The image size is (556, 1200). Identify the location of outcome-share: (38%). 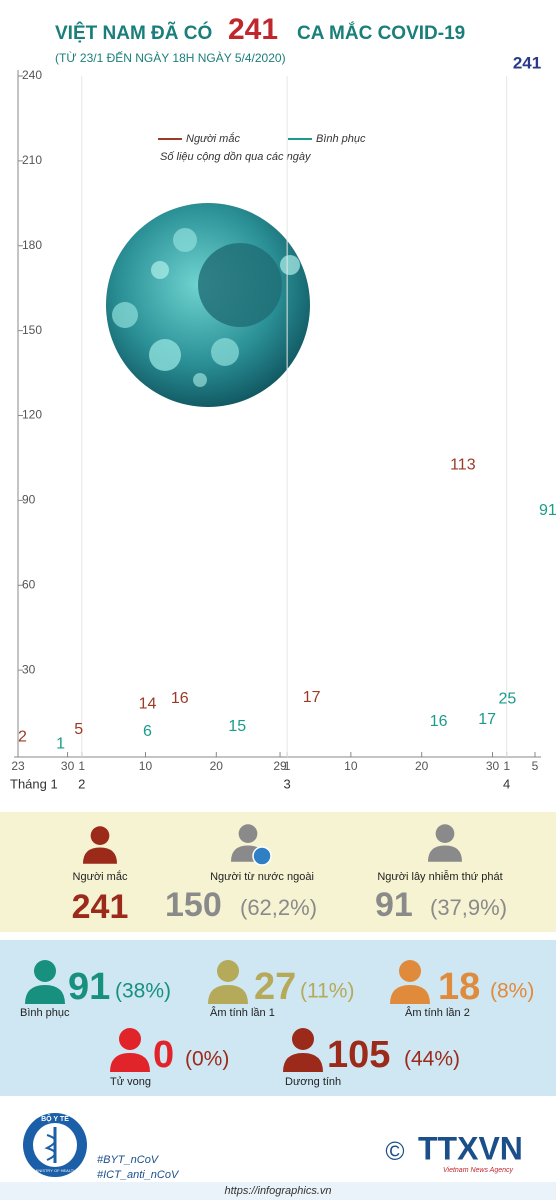
(143, 991).